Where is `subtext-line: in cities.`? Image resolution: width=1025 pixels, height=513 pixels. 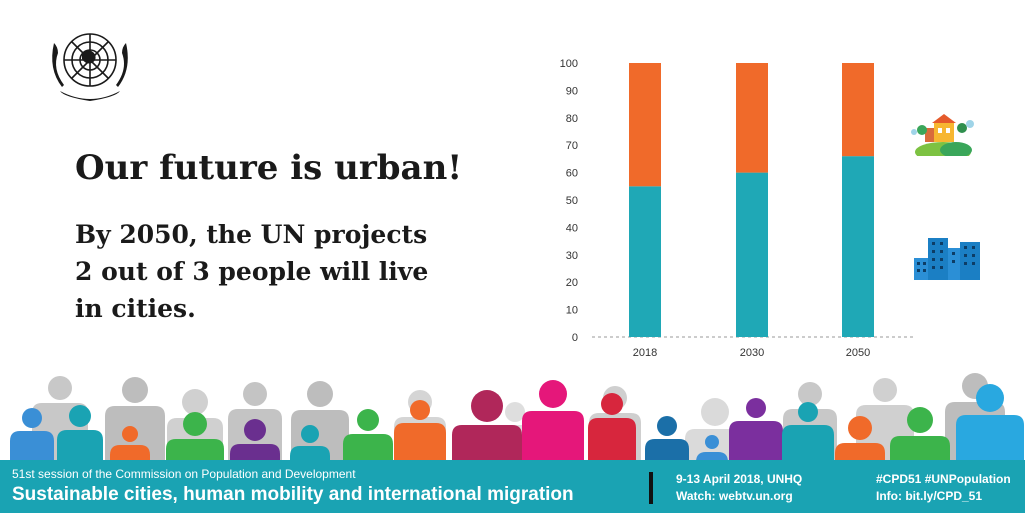 subtext-line: in cities. is located at coordinates (135, 308).